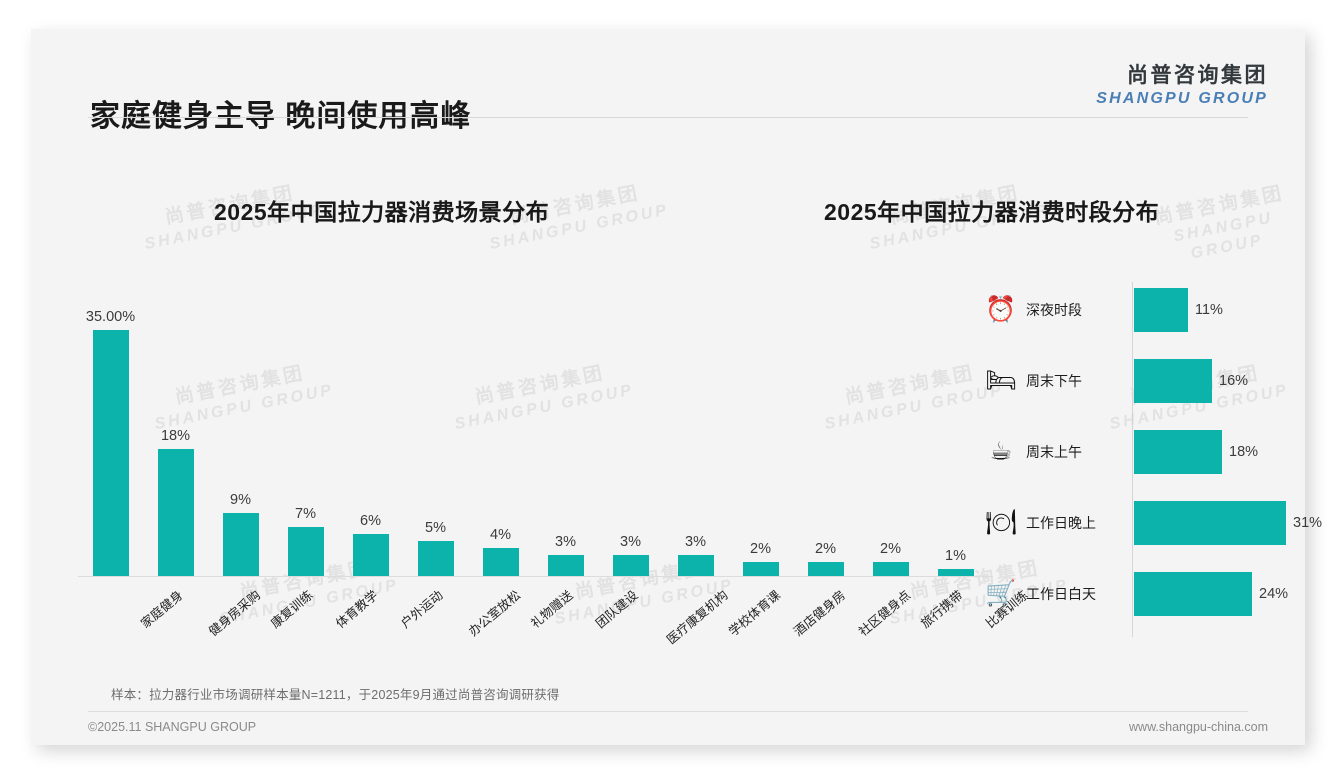 The height and width of the screenshot is (780, 1340). I want to click on copyright-text: ©2025.11 SHANGPU GROUP, so click(172, 727).